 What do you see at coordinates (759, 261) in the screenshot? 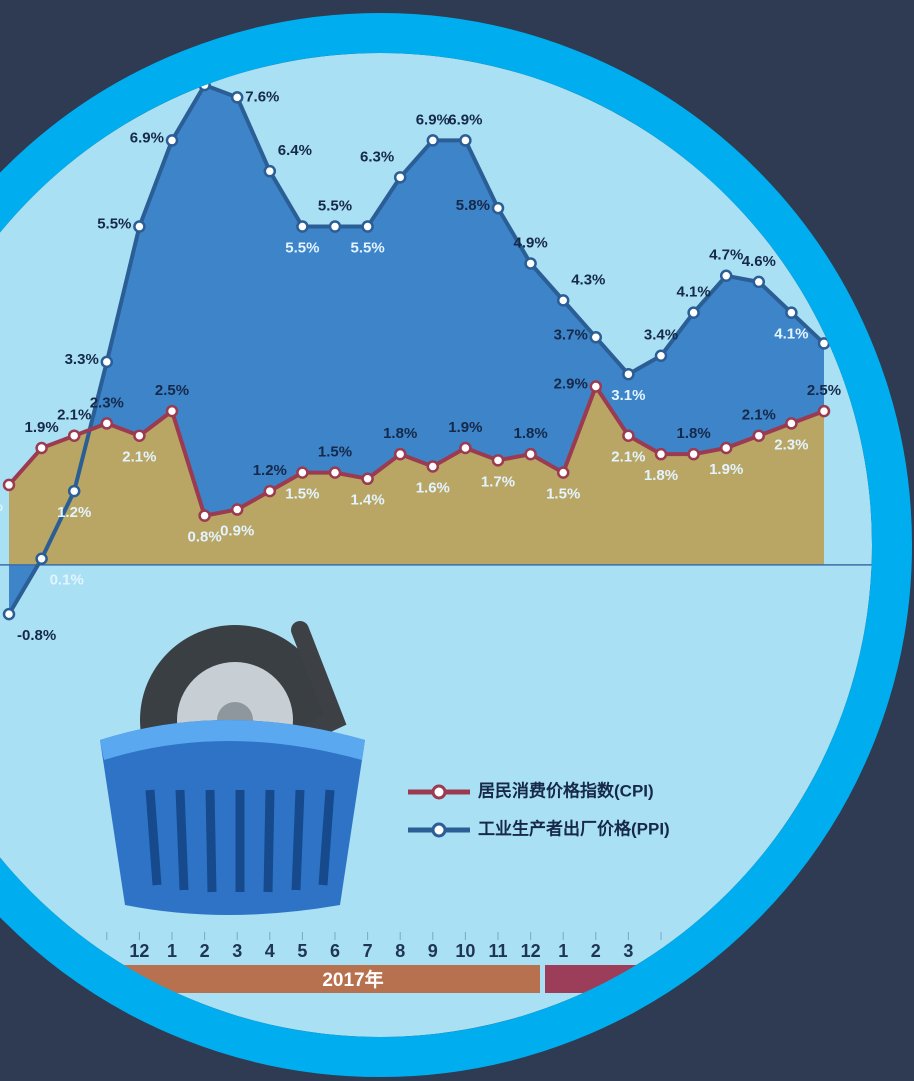
I see `value-label: 4.6%` at bounding box center [759, 261].